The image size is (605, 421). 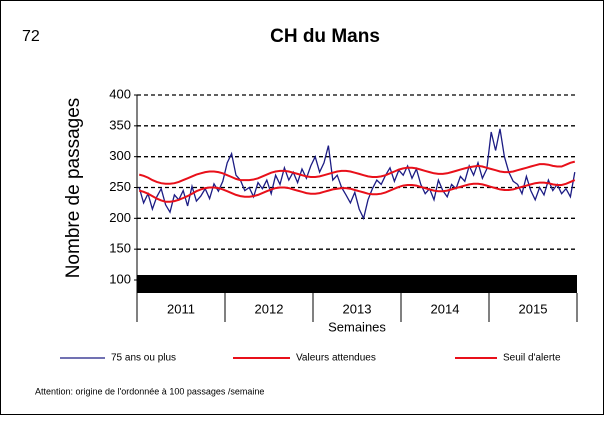 What do you see at coordinates (532, 358) in the screenshot?
I see `legend-label: Seuil d'alerte` at bounding box center [532, 358].